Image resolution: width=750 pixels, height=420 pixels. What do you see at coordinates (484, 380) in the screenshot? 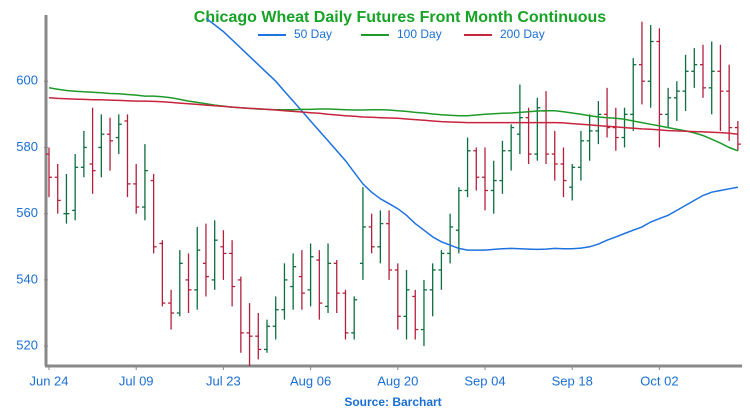
I see `x-tick-label: Sep 04` at bounding box center [484, 380].